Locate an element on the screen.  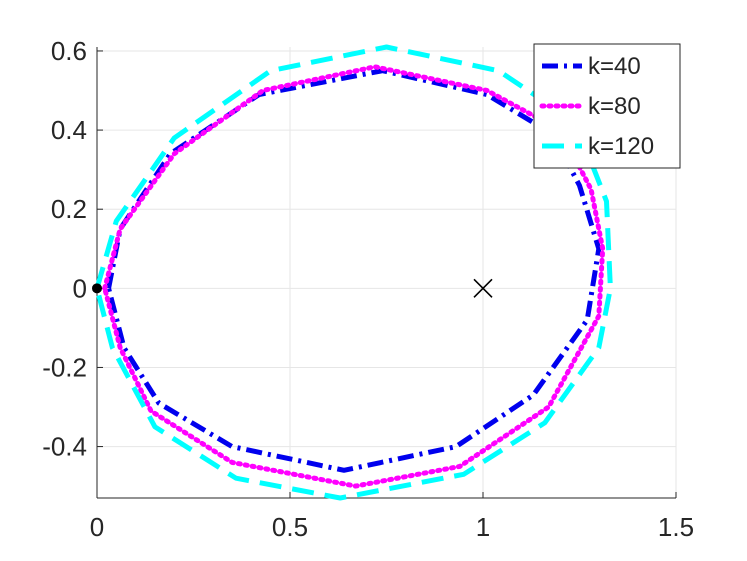
cross-stroke is located at coordinates (483, 288).